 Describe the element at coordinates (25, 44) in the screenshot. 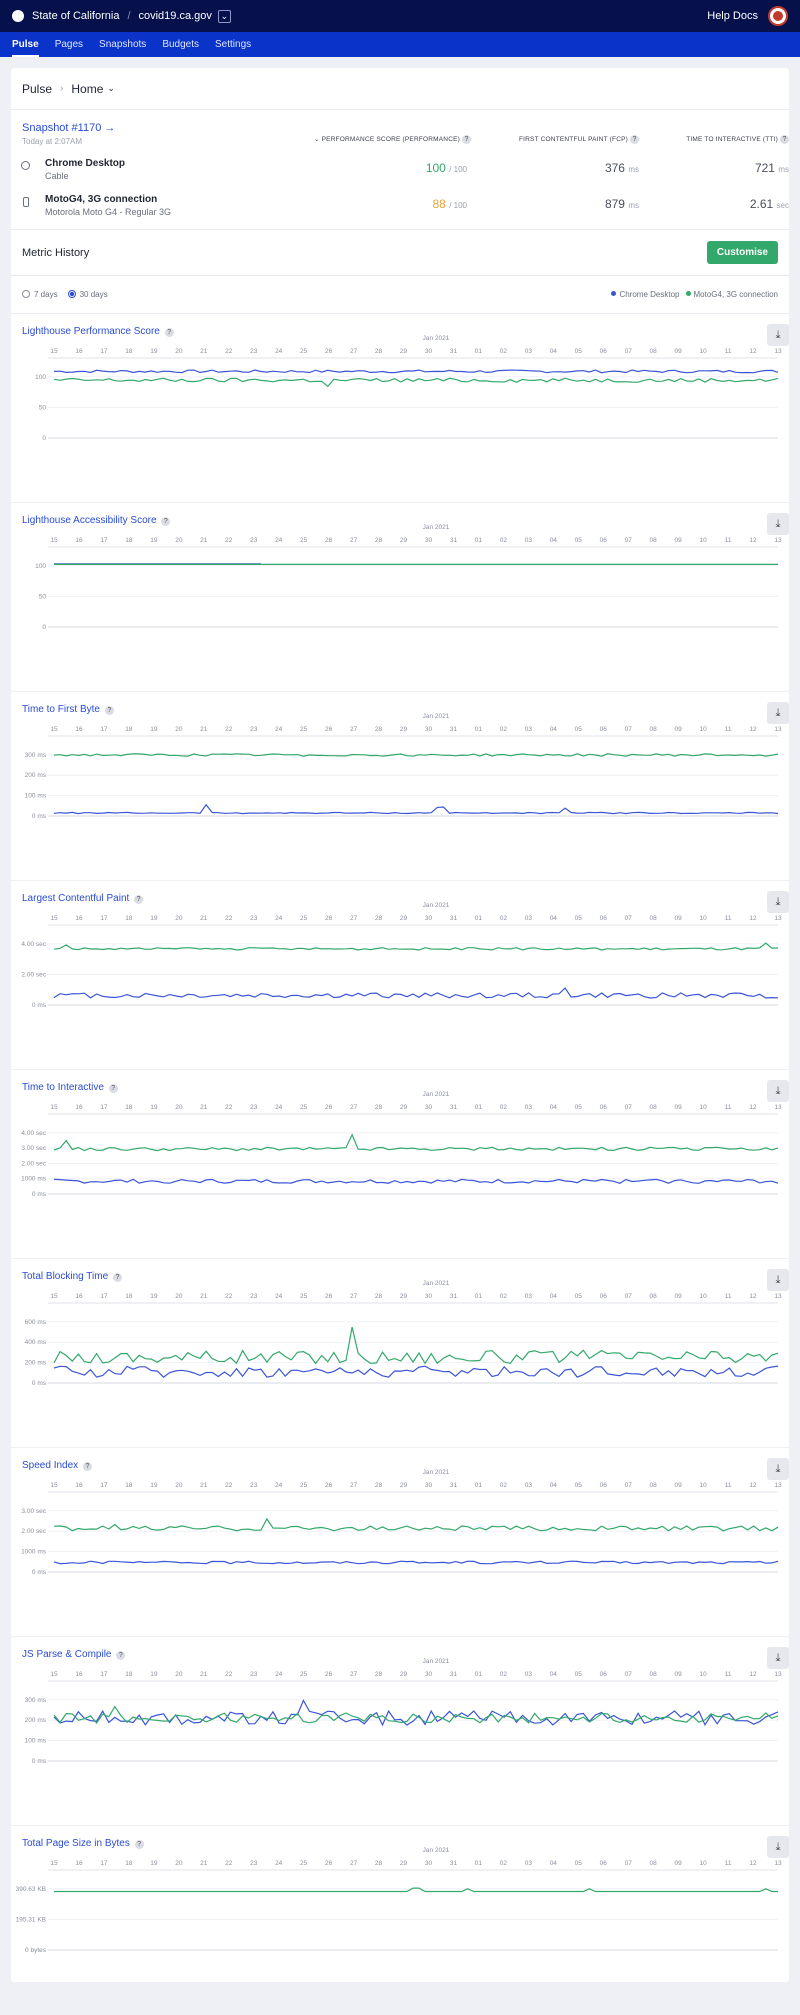

I see `nav-pulse: Pulse` at that location.